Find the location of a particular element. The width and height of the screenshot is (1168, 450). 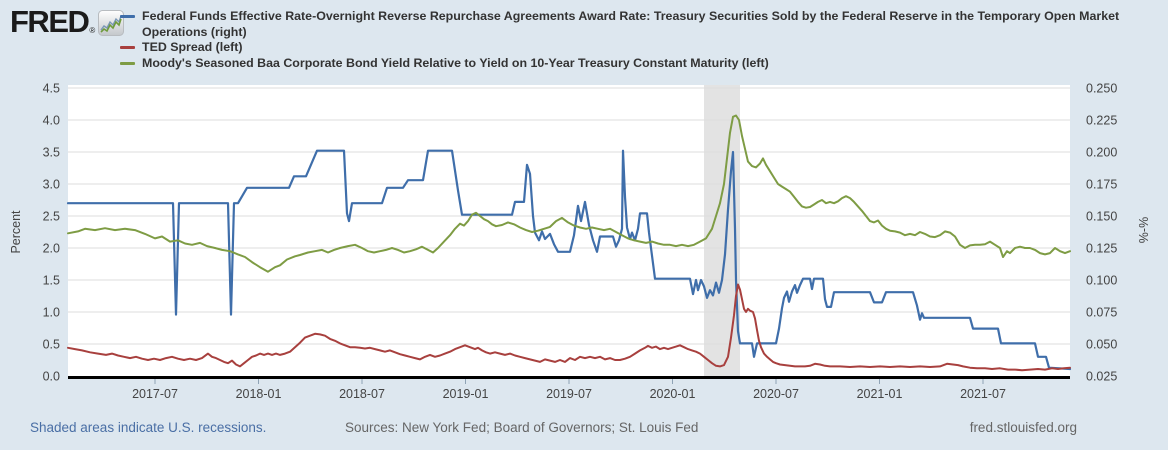

right-tick-label: 0.225 is located at coordinates (1101, 121).